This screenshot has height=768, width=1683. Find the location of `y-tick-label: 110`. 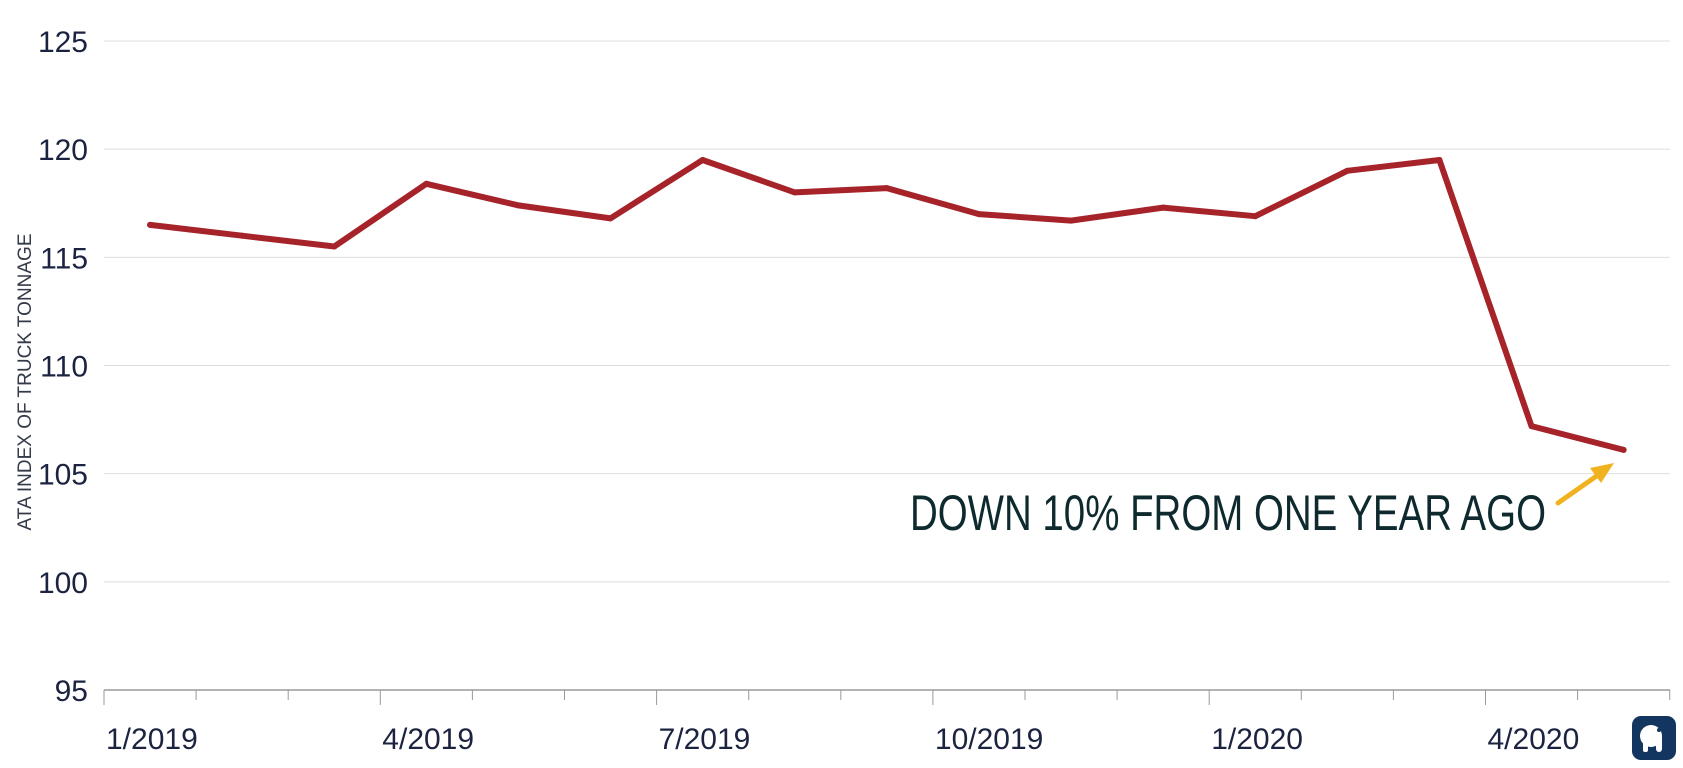

y-tick-label: 110 is located at coordinates (64, 367).